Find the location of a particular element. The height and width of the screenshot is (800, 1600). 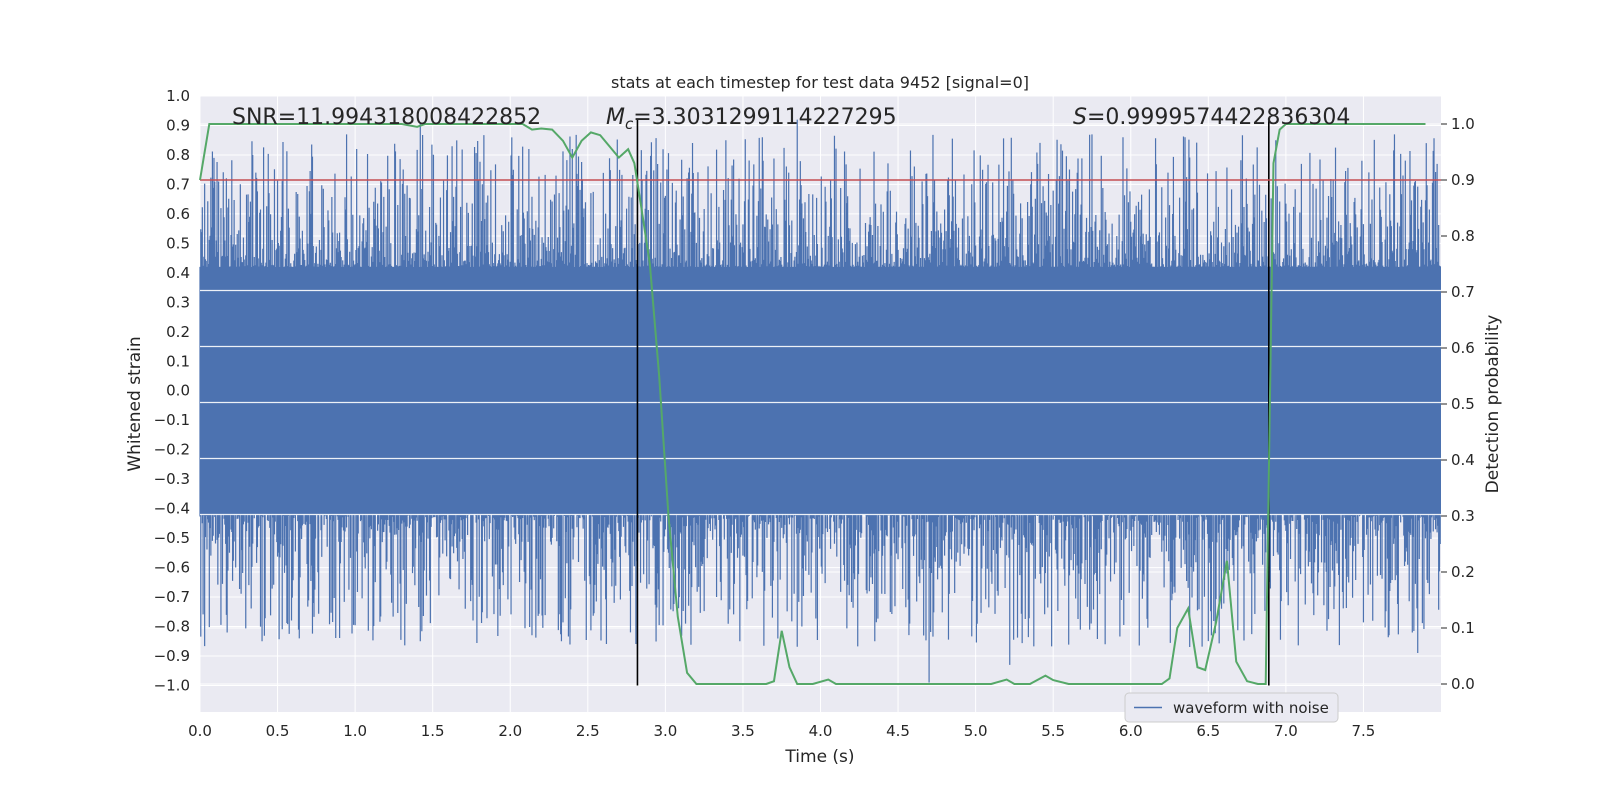

y-tick-label: 0.4 is located at coordinates (178, 273).